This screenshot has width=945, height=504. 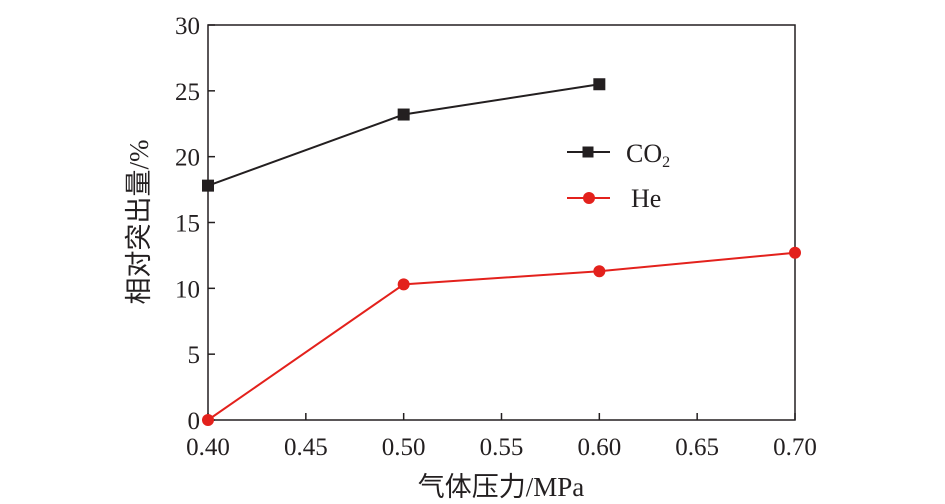 What do you see at coordinates (208, 447) in the screenshot?
I see `x-tick-label: 0.40` at bounding box center [208, 447].